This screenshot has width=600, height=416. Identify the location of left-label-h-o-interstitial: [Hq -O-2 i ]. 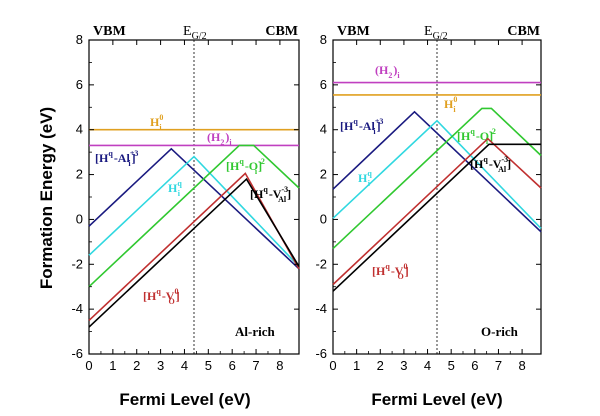
(245, 166).